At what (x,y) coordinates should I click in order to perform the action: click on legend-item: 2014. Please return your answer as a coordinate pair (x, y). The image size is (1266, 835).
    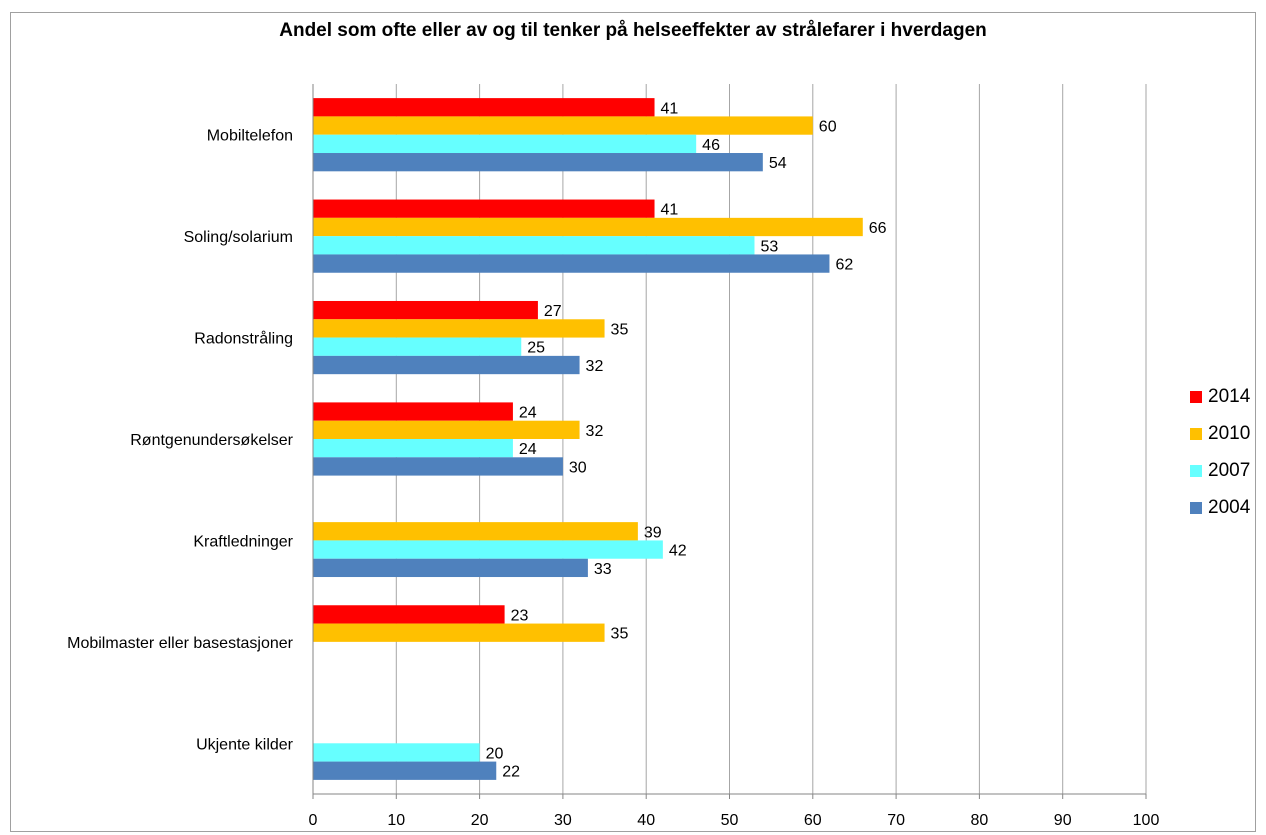
    Looking at the image, I should click on (1220, 396).